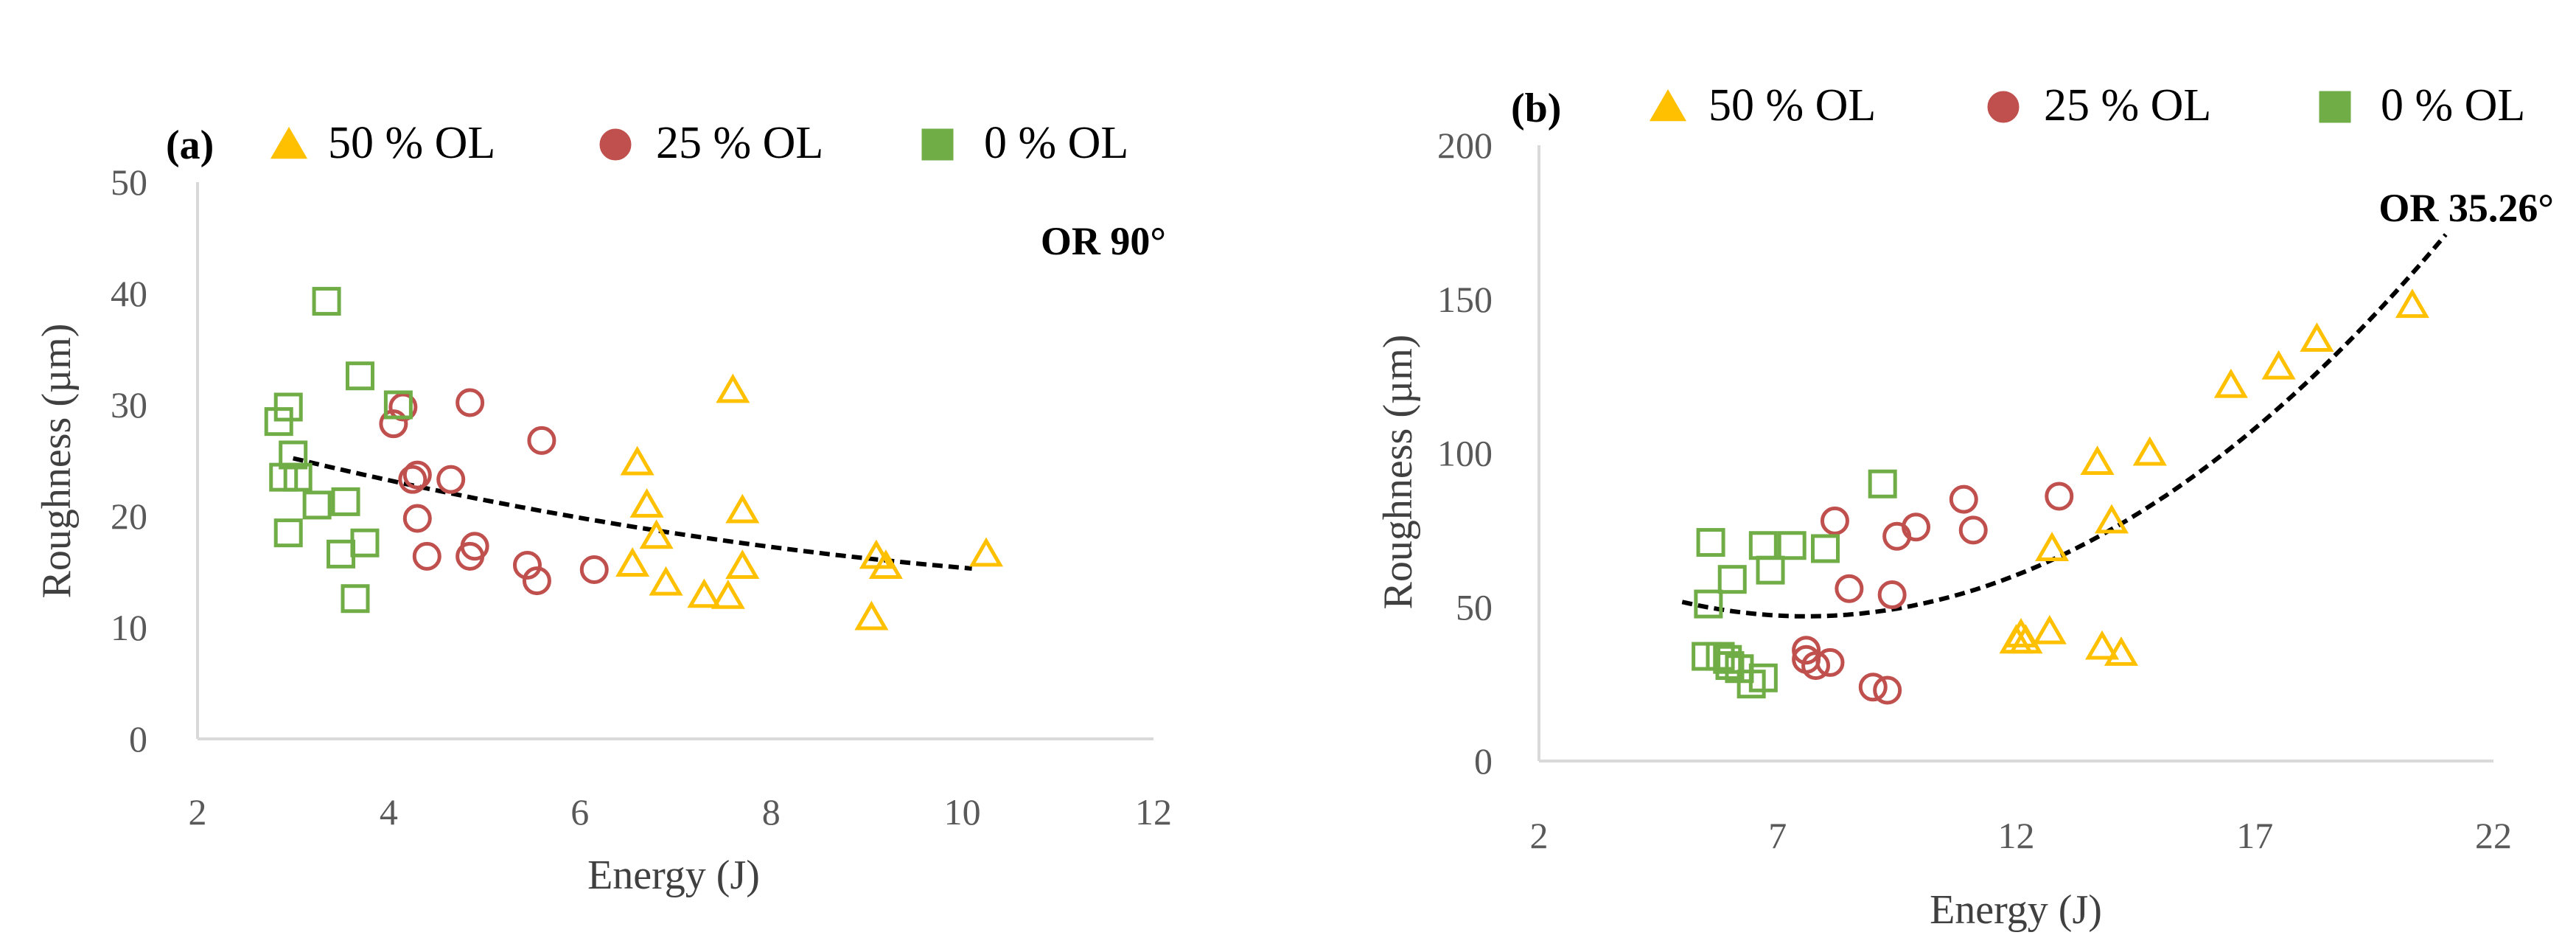 This screenshot has width=2576, height=952. Describe the element at coordinates (771, 812) in the screenshot. I see `x-tick-label: 8` at that location.